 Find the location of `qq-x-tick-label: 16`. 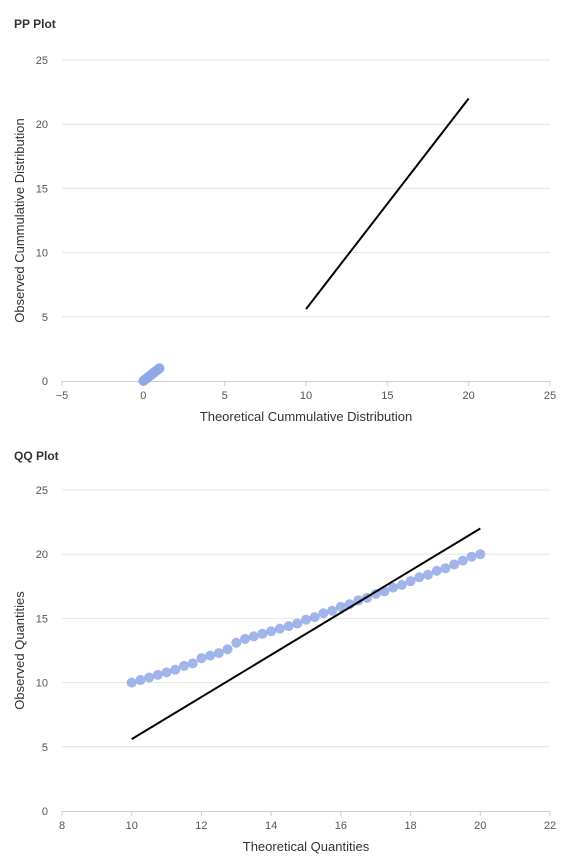

qq-x-tick-label: 16 is located at coordinates (341, 826).